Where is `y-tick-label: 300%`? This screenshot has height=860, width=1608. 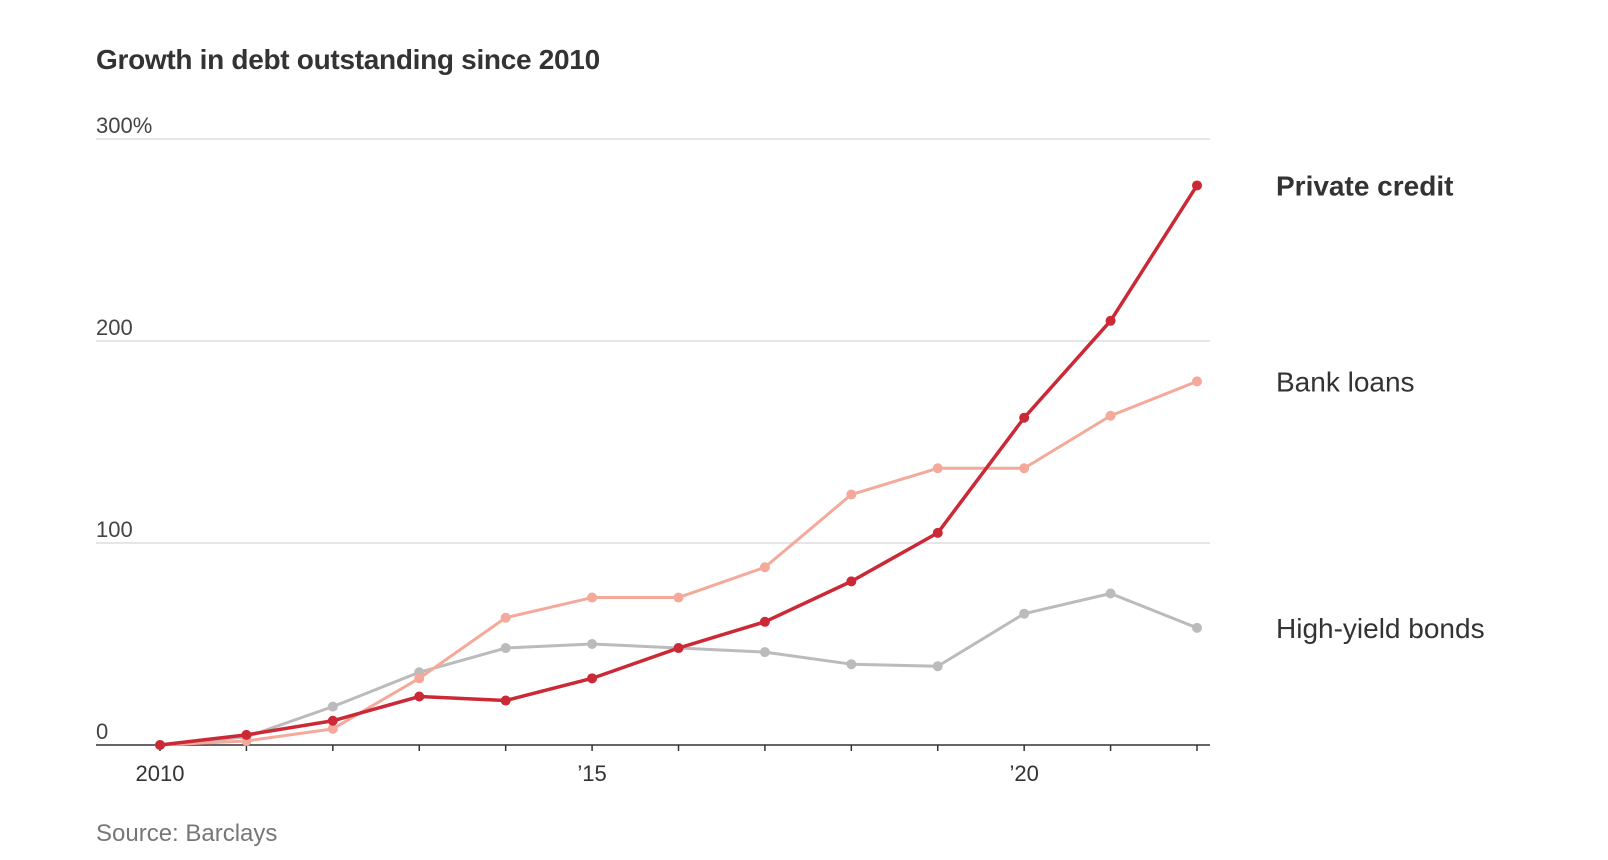 y-tick-label: 300% is located at coordinates (124, 125).